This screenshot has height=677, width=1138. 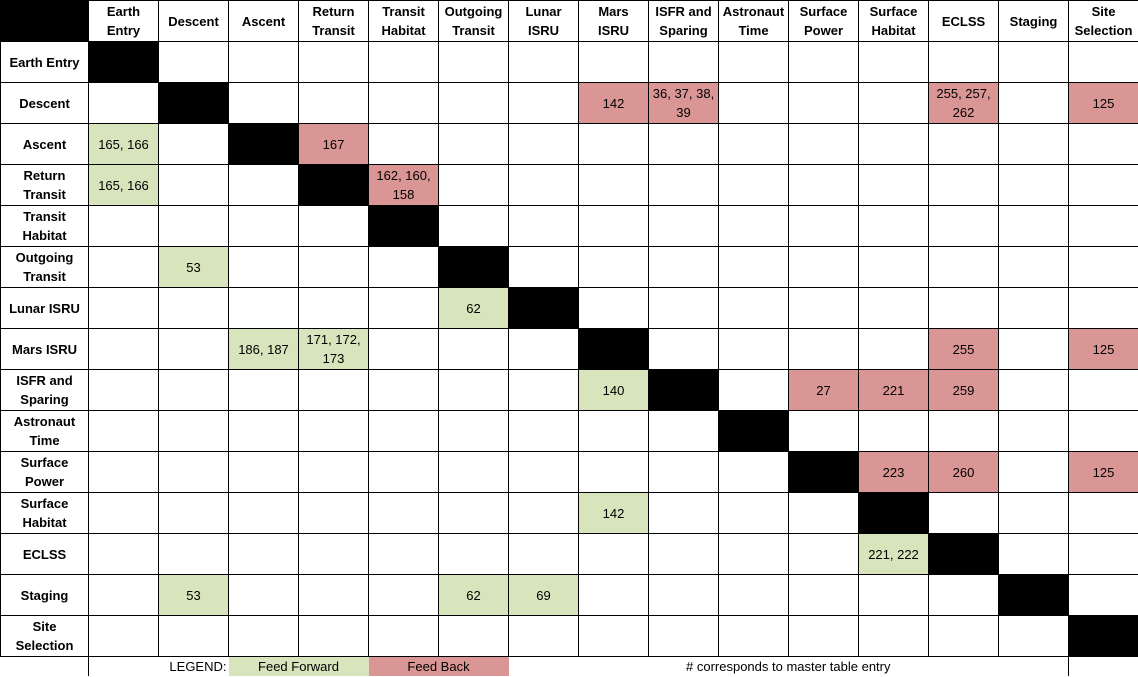 What do you see at coordinates (569, 308) in the screenshot?
I see `matrix-row: Lunar ISRU 62` at bounding box center [569, 308].